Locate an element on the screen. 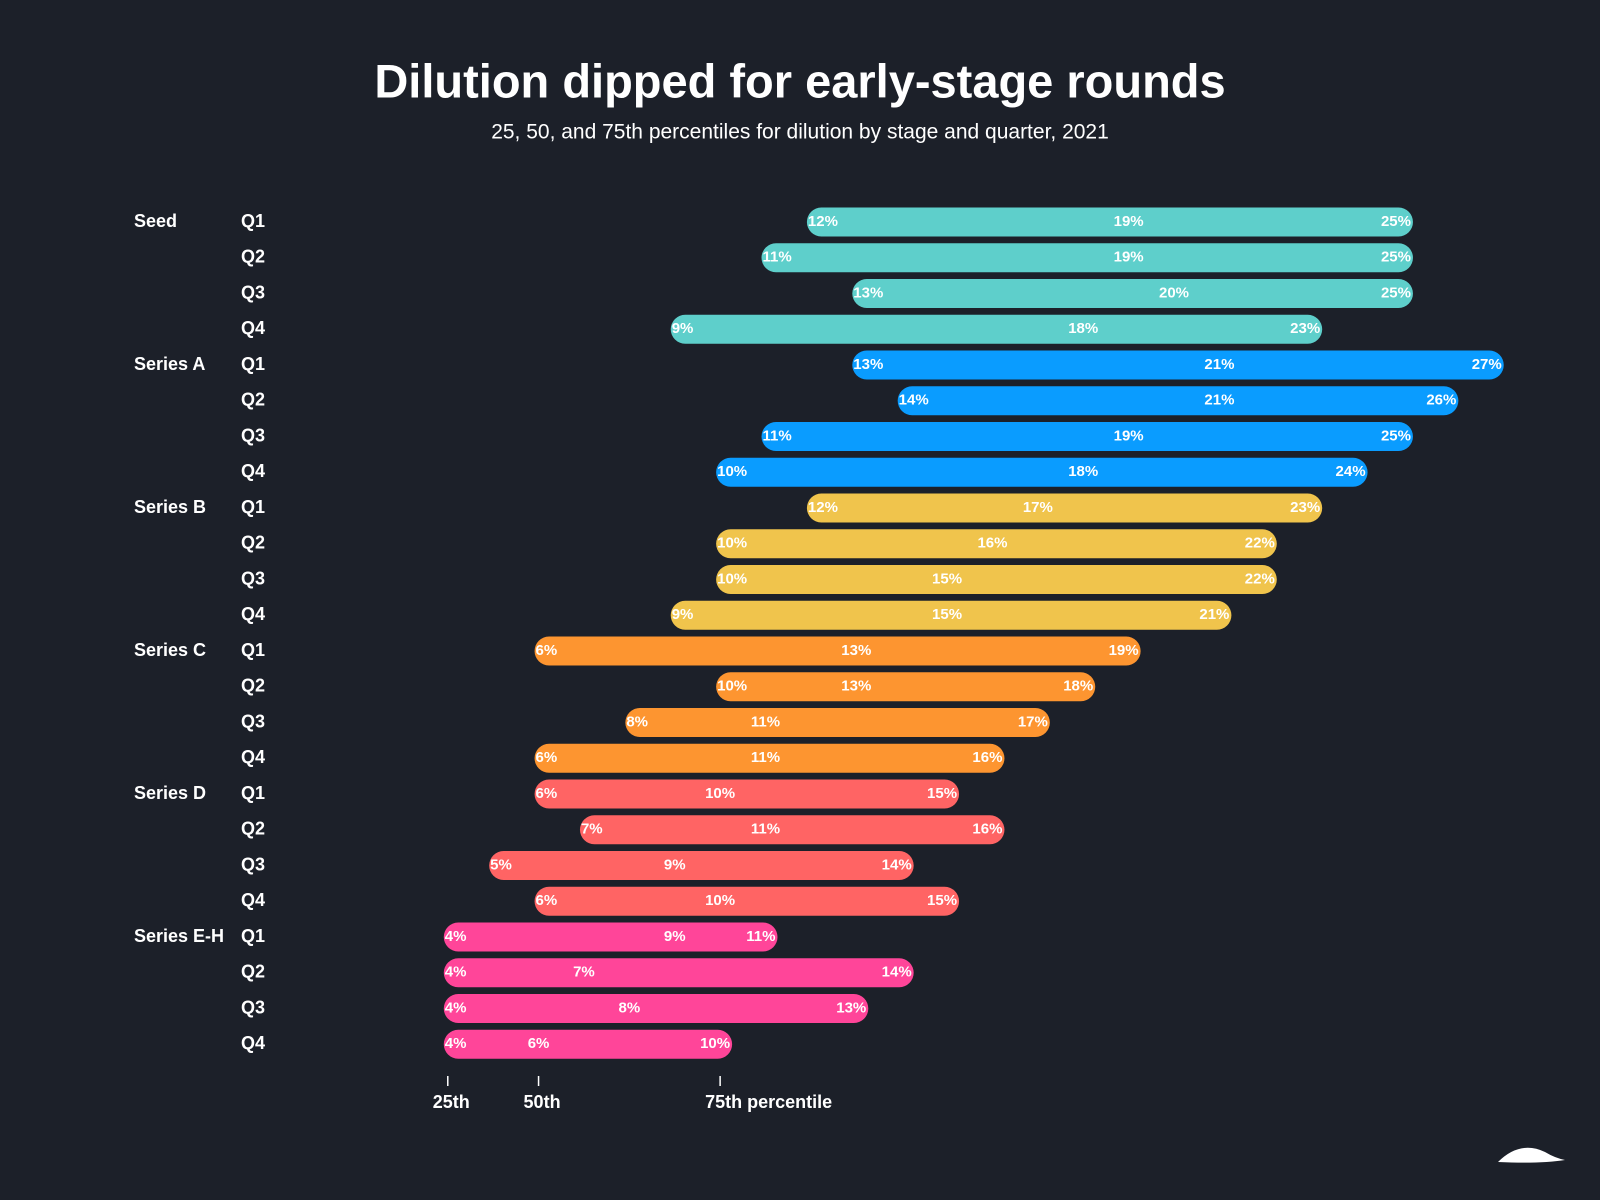 The image size is (1600, 1200). value-label: 27% is located at coordinates (1487, 364).